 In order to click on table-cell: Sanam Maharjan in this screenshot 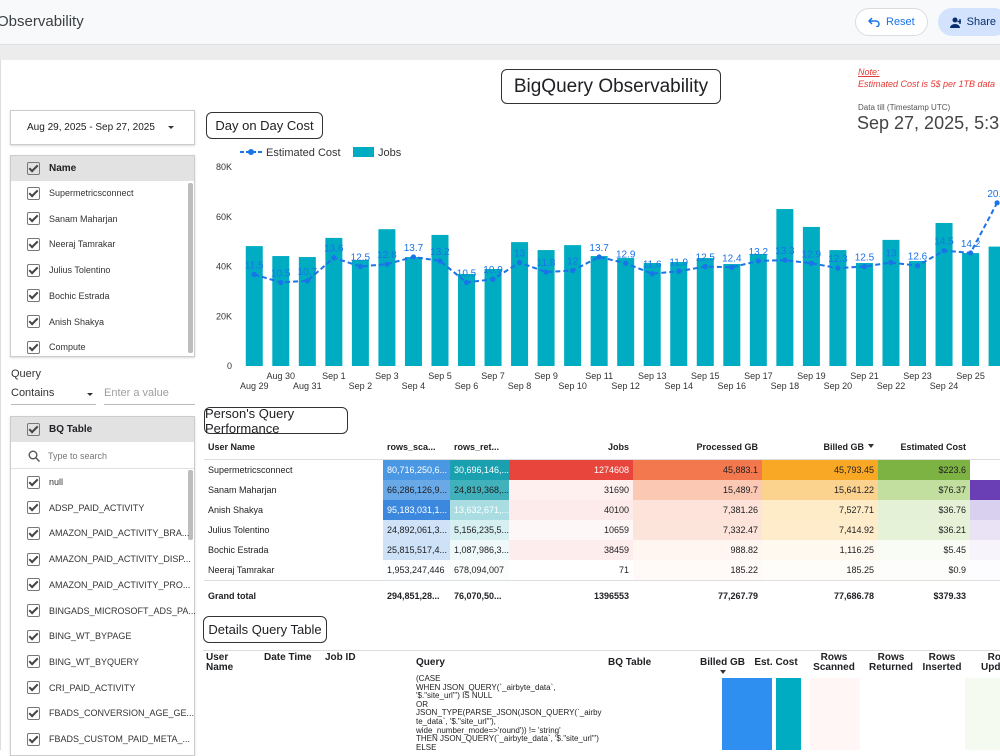, I will do `click(242, 490)`.